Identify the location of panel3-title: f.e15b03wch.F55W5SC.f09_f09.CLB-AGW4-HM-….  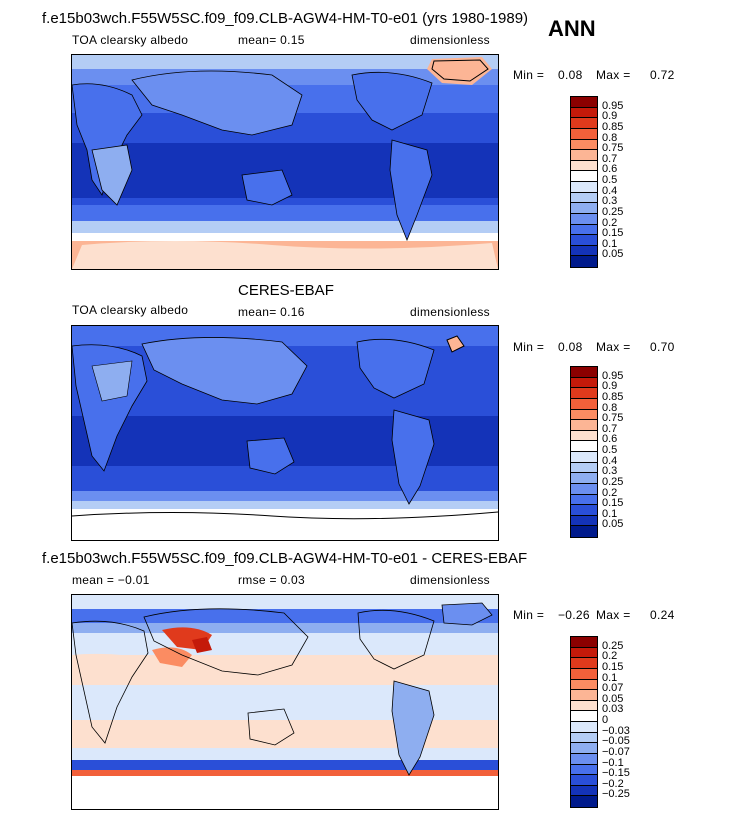
(285, 558).